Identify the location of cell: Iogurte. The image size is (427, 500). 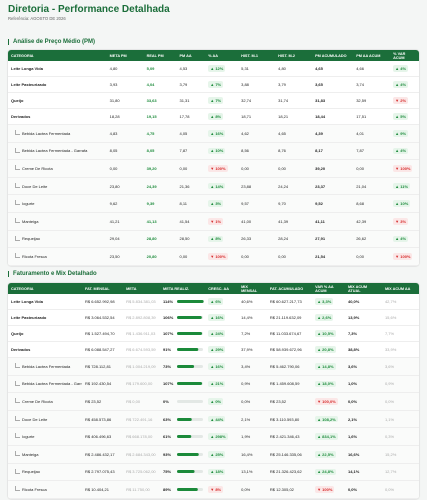
(57, 203).